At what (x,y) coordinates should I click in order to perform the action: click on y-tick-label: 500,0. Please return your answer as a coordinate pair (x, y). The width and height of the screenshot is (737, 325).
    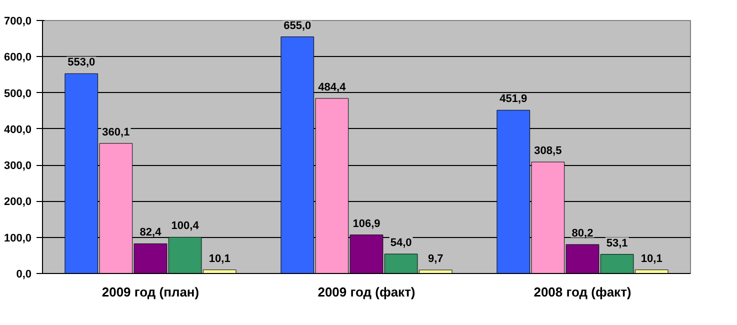
    Looking at the image, I should click on (18, 94).